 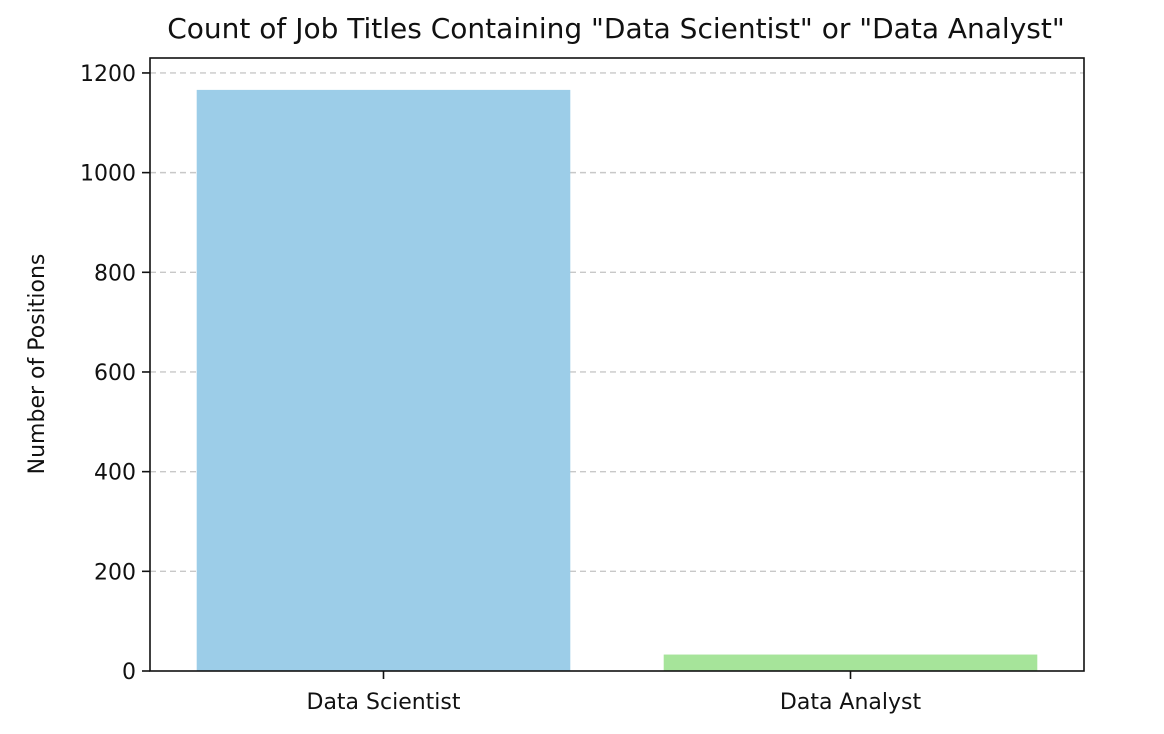 What do you see at coordinates (108, 174) in the screenshot?
I see `y-tick-label: 1000` at bounding box center [108, 174].